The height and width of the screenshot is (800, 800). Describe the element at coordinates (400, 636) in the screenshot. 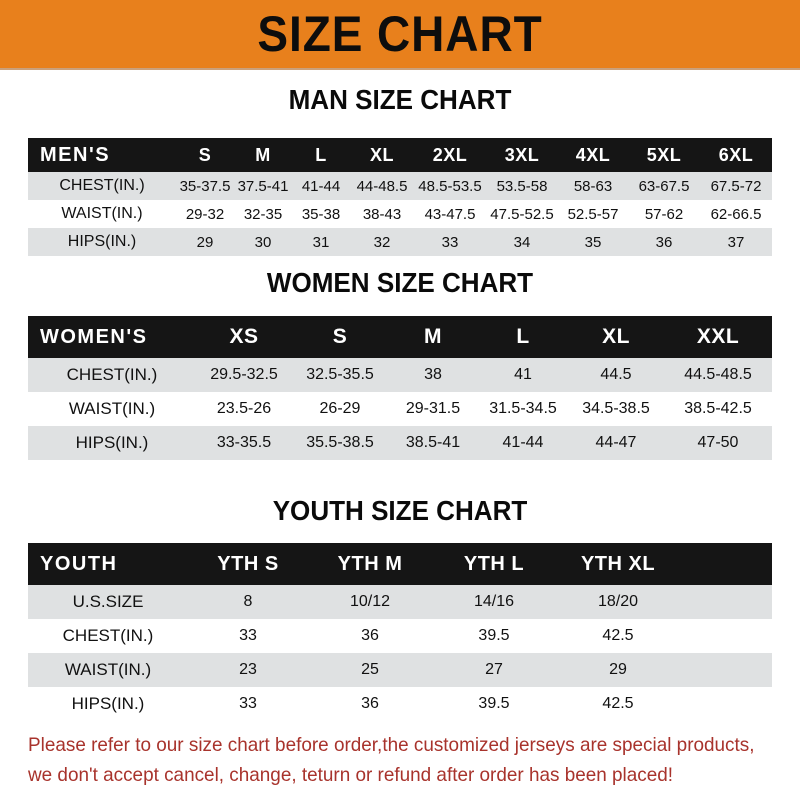

I see `table-row: CHEST(IN.) 33 36 39.5 42.5` at that location.